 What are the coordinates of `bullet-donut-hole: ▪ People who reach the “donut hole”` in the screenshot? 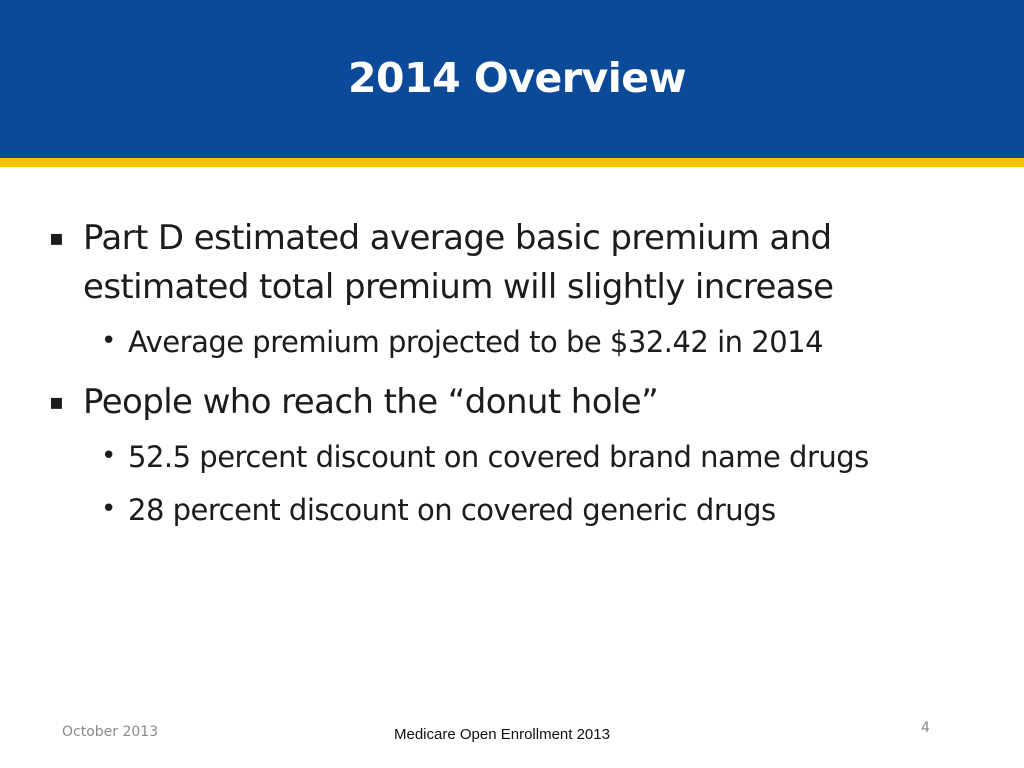 It's located at (521, 402).